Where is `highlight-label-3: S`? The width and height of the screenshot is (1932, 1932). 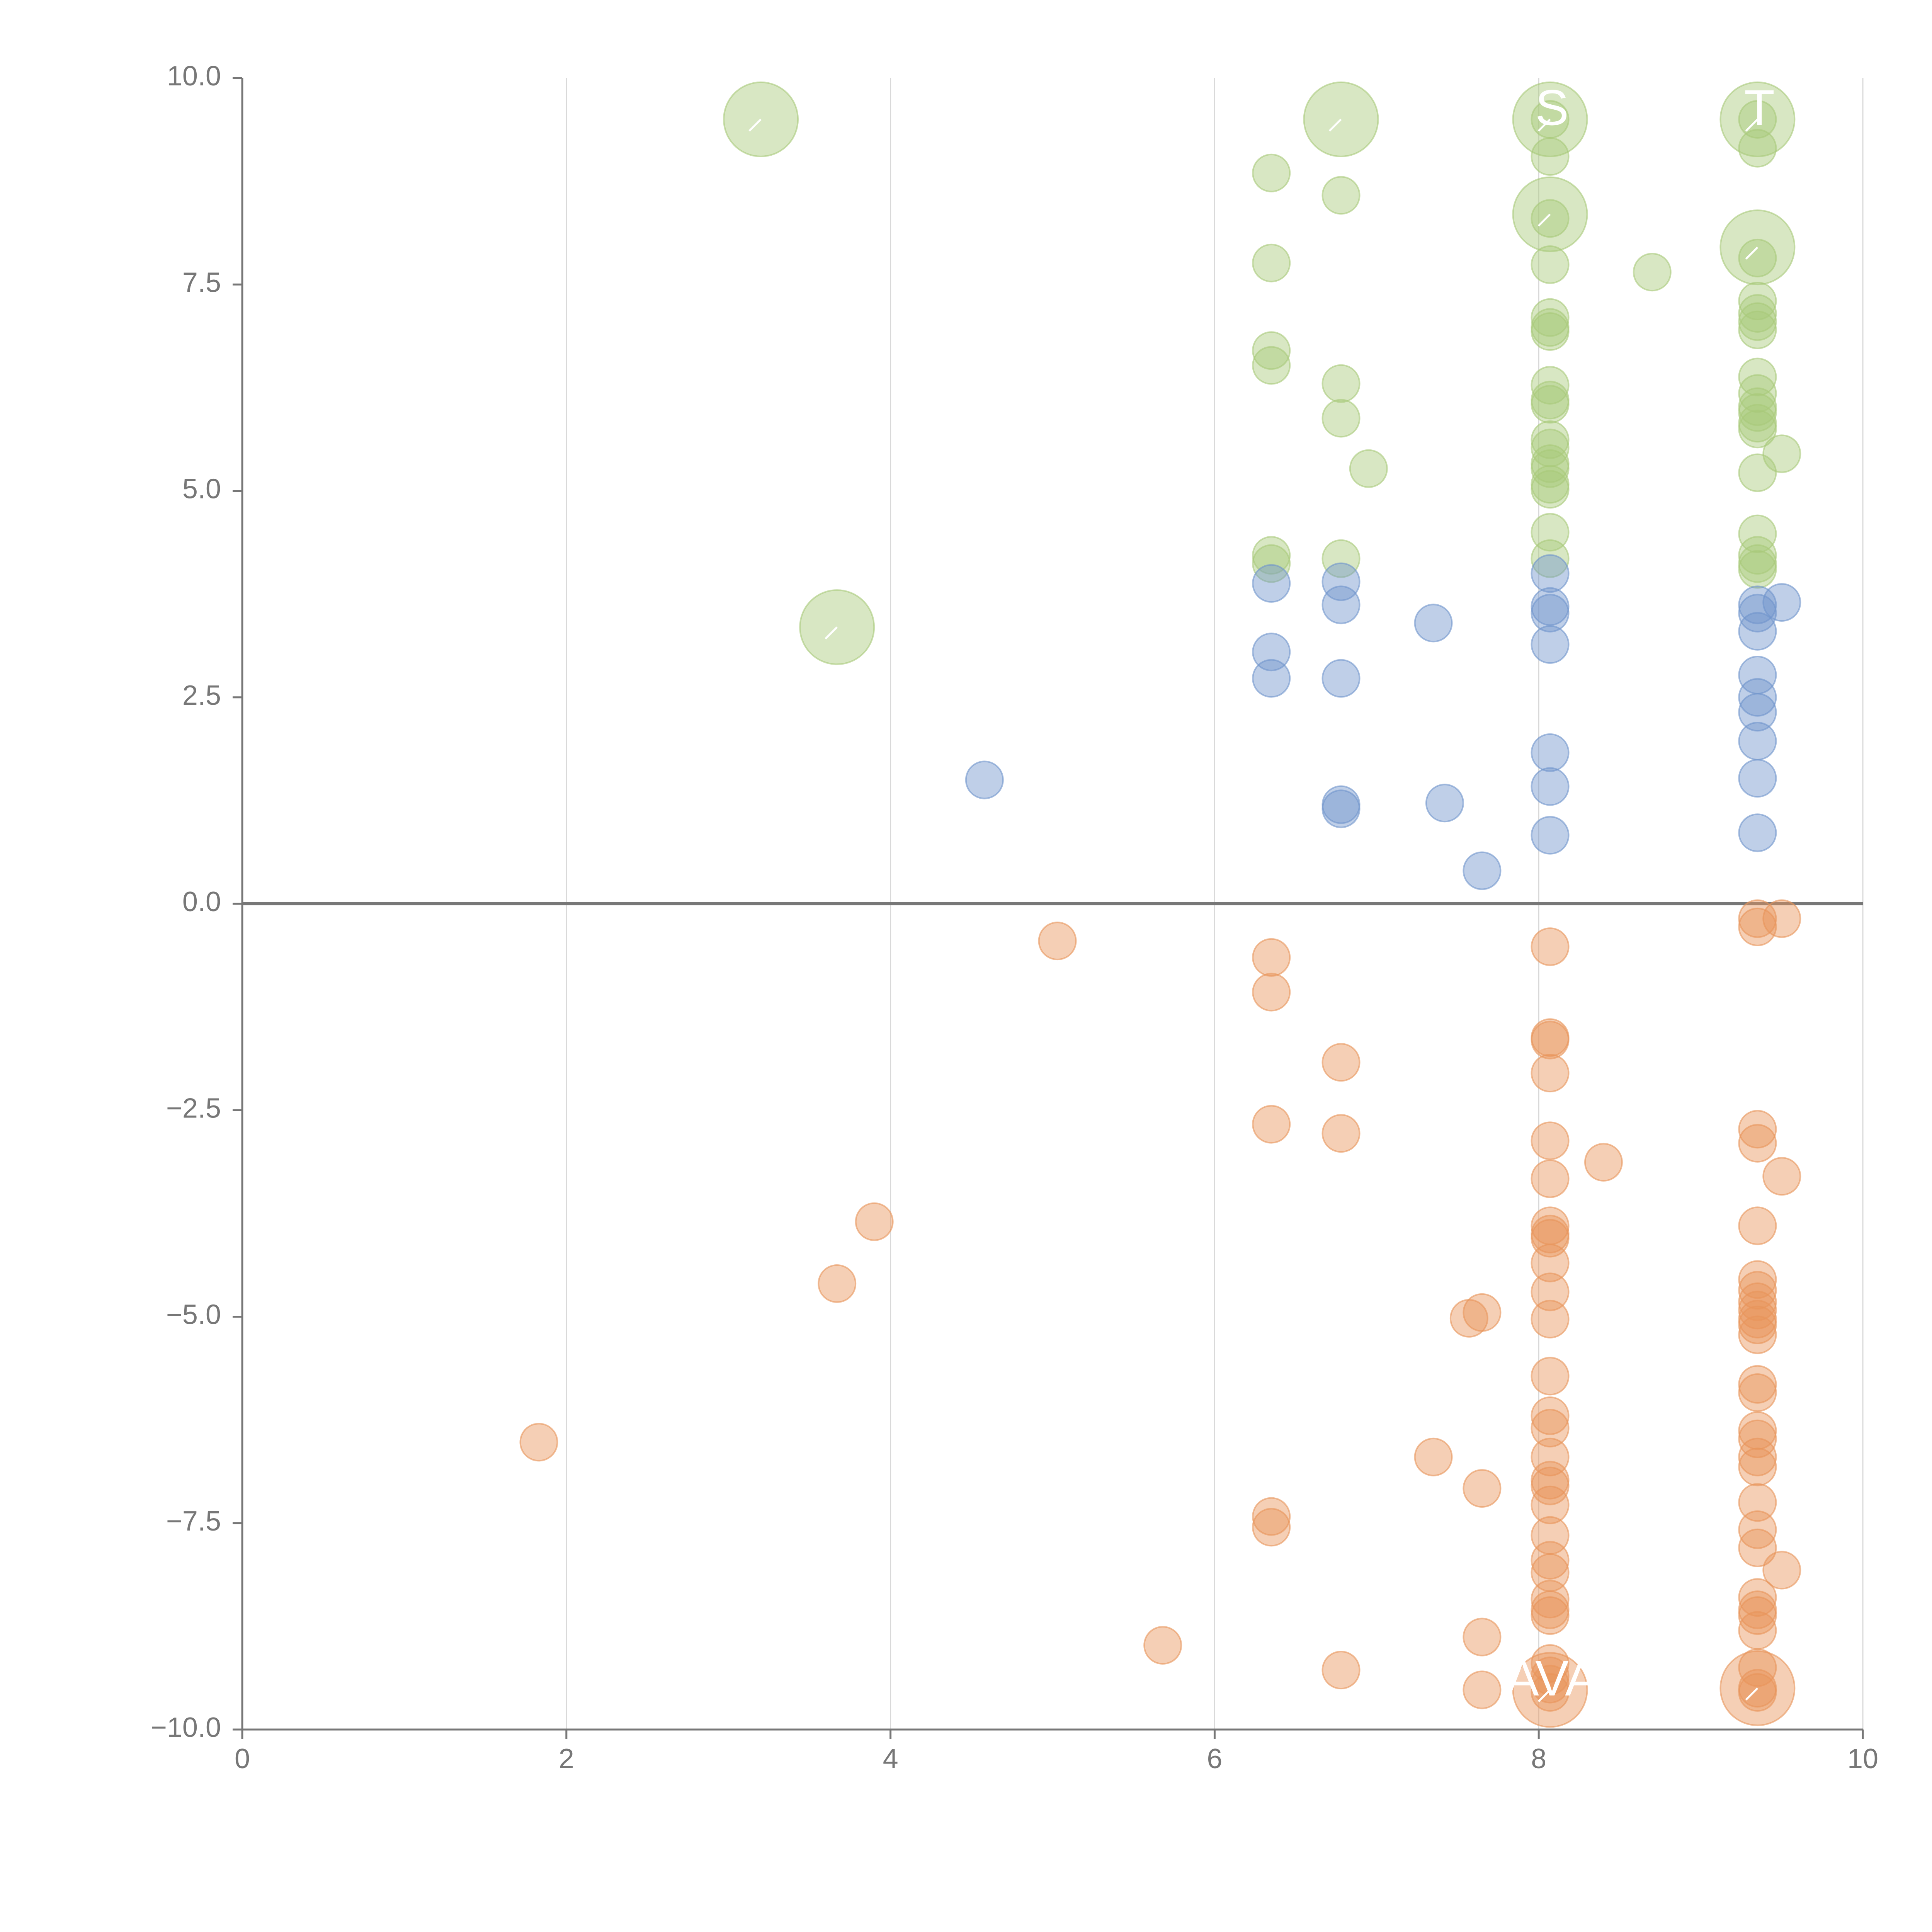
highlight-label-3: S is located at coordinates (1552, 108).